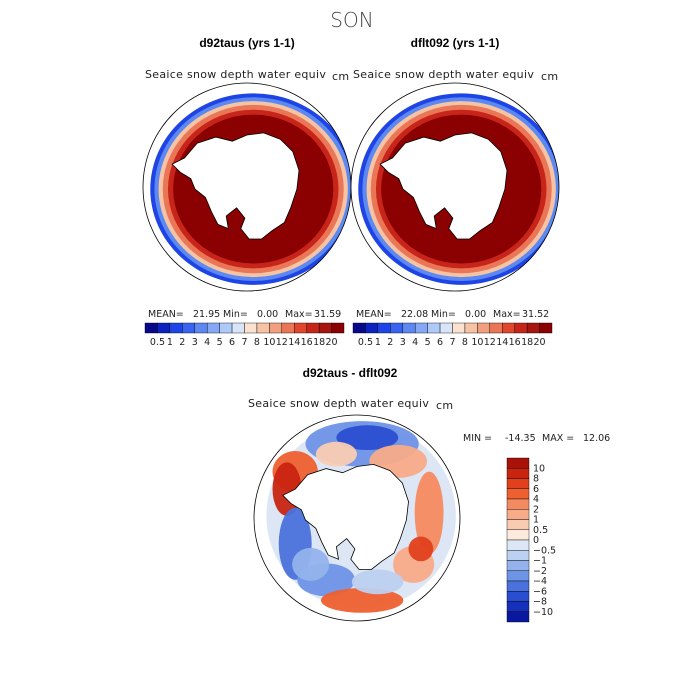 This screenshot has height=700, width=700. What do you see at coordinates (414, 314) in the screenshot?
I see `mean-value: 22.08` at bounding box center [414, 314].